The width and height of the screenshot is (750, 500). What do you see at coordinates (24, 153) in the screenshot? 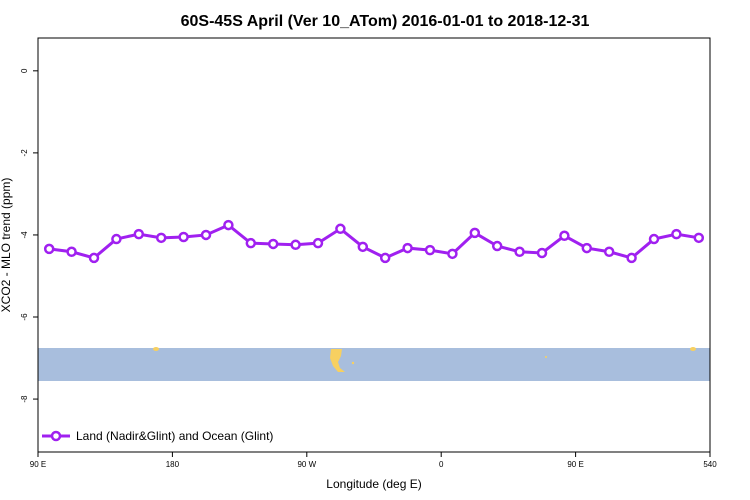
I see `y-tick-label: -2` at bounding box center [24, 153].